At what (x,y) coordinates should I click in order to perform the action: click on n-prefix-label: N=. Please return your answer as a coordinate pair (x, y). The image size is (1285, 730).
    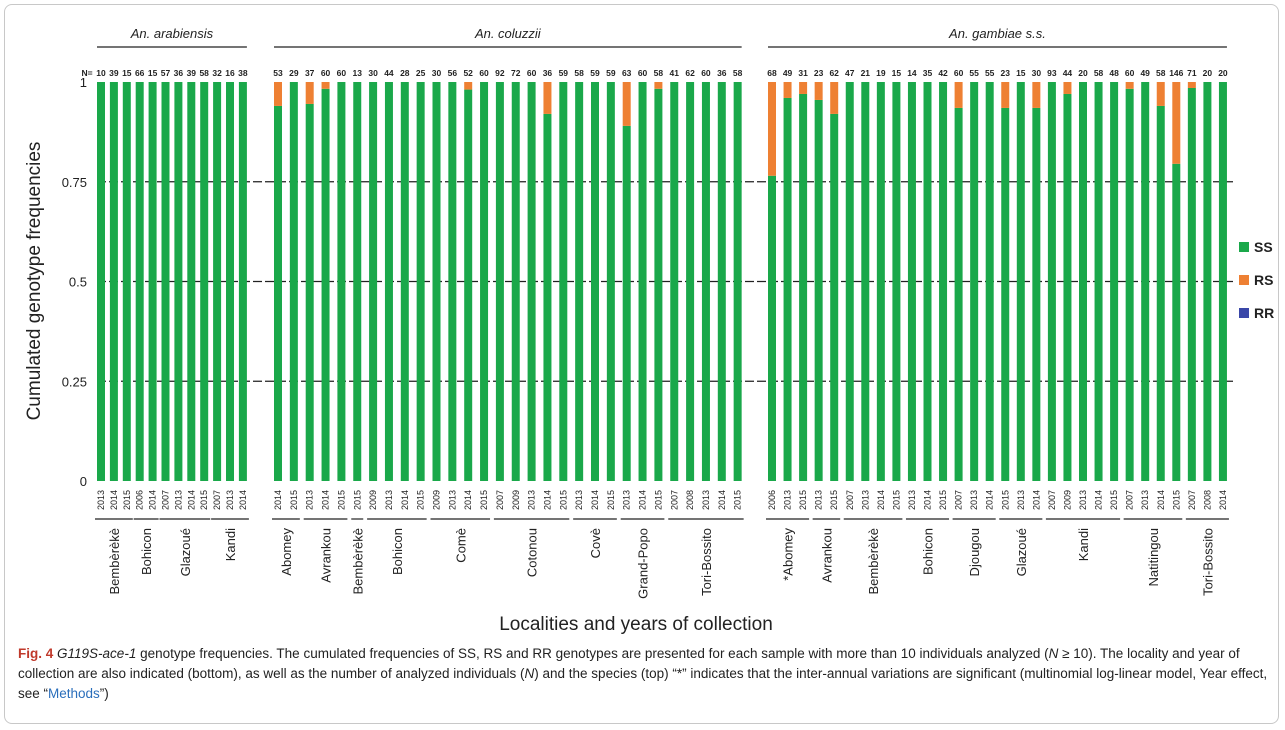
    Looking at the image, I should click on (86, 73).